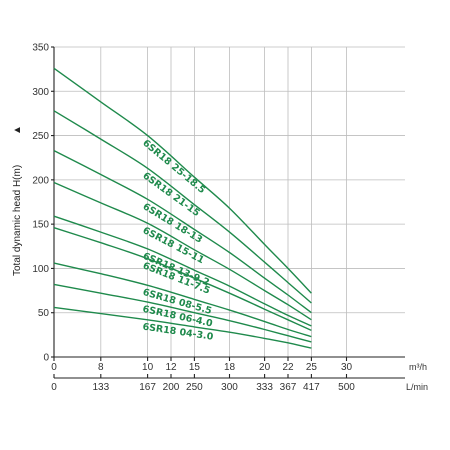 The height and width of the screenshot is (450, 450). Describe the element at coordinates (195, 367) in the screenshot. I see `x-tick-label-m3h: 15` at that location.